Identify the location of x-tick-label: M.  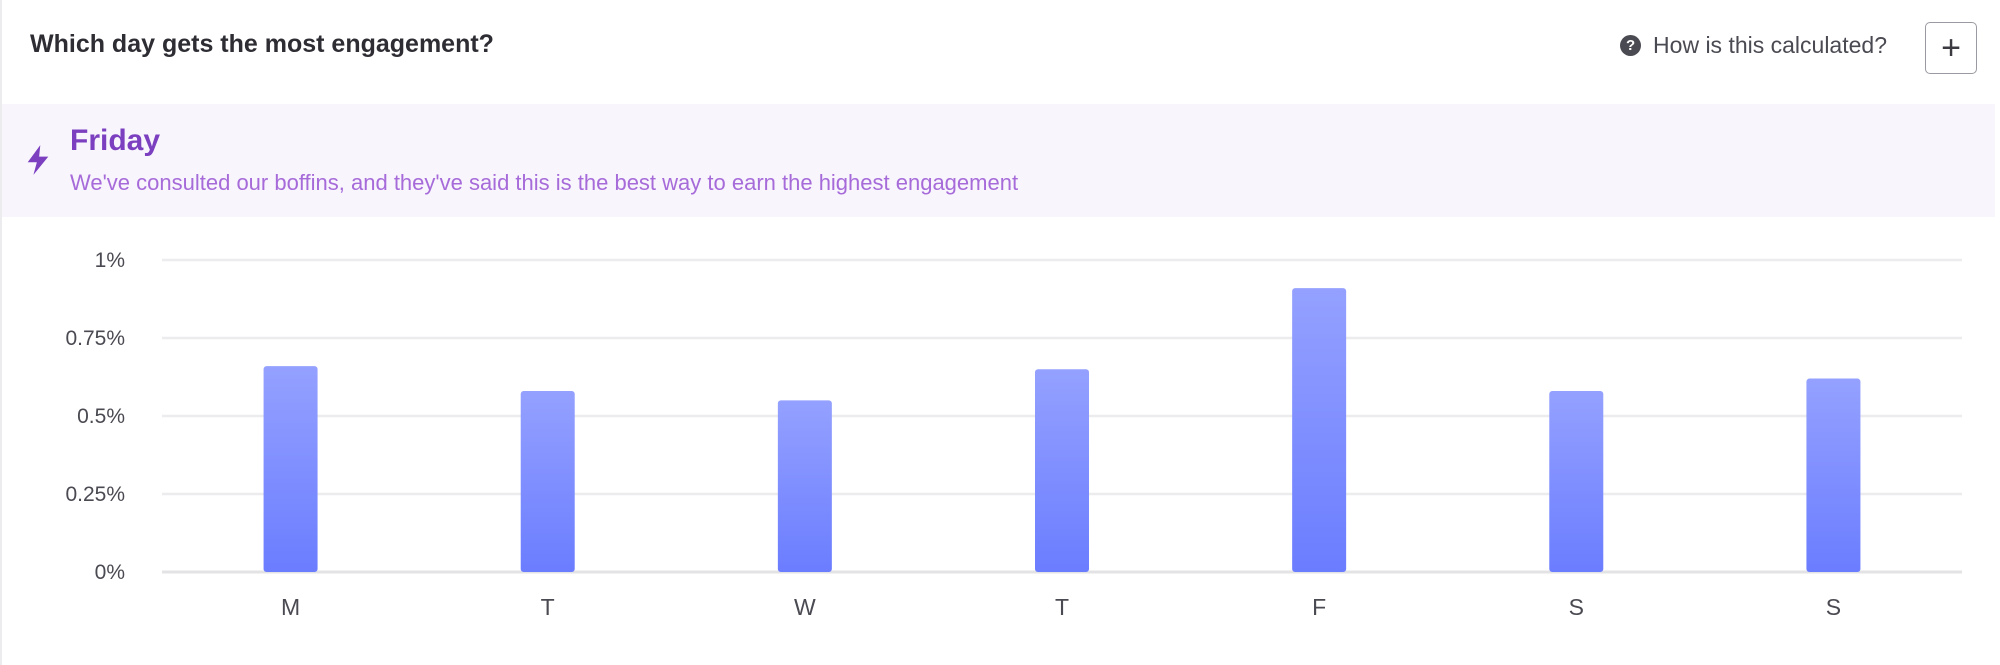
(290, 607).